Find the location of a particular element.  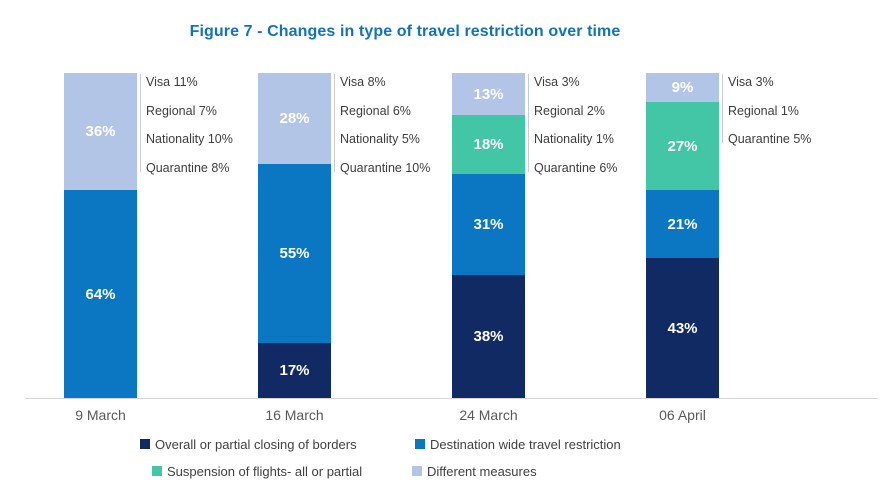

bar-segment-navy: 43% is located at coordinates (682, 328).